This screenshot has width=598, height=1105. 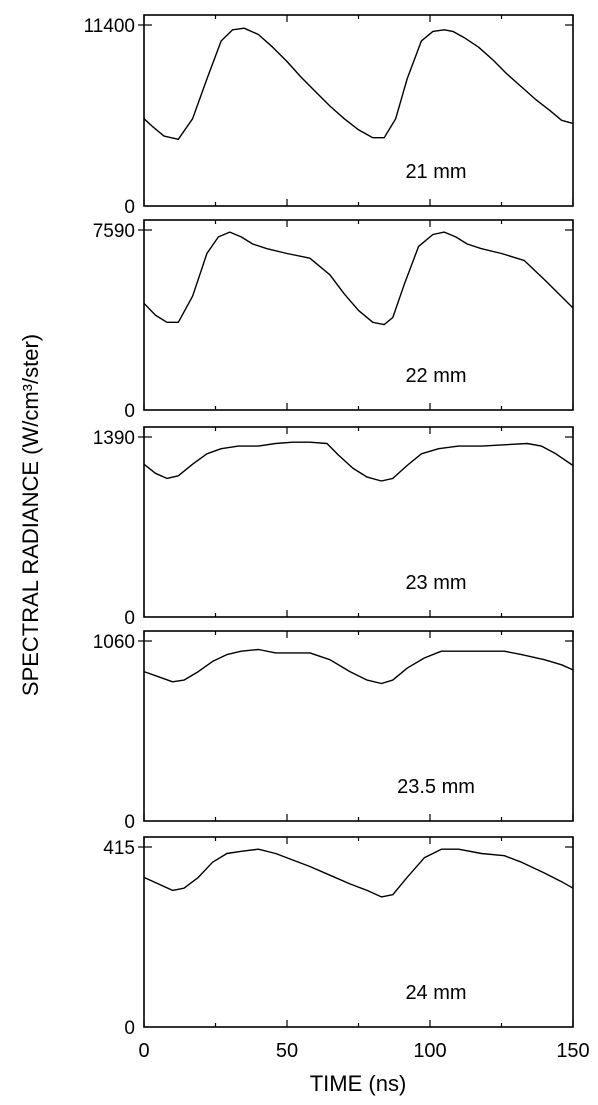 What do you see at coordinates (435, 993) in the screenshot?
I see `panel-annotation: 24 mm` at bounding box center [435, 993].